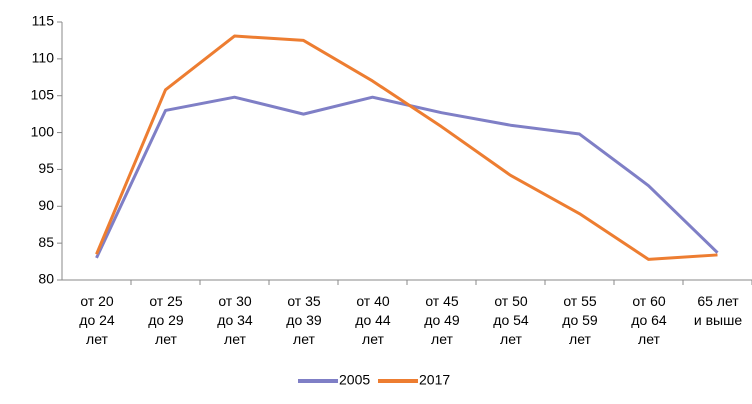 Image resolution: width=752 pixels, height=404 pixels. I want to click on legend-label: 2005, so click(354, 380).